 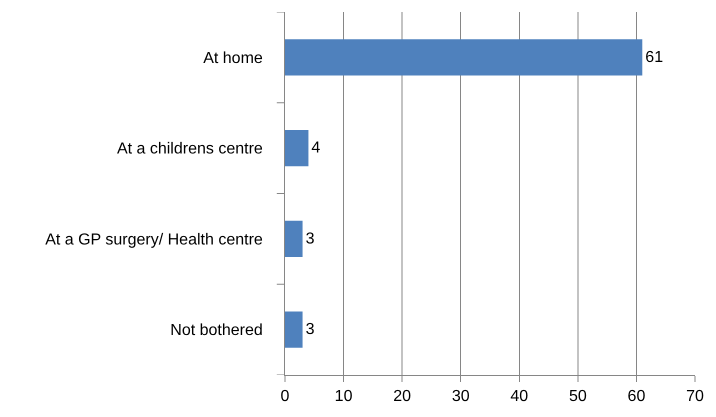 I want to click on y-tick-label: At a GP surgery/ Health centre, so click(x=154, y=239).